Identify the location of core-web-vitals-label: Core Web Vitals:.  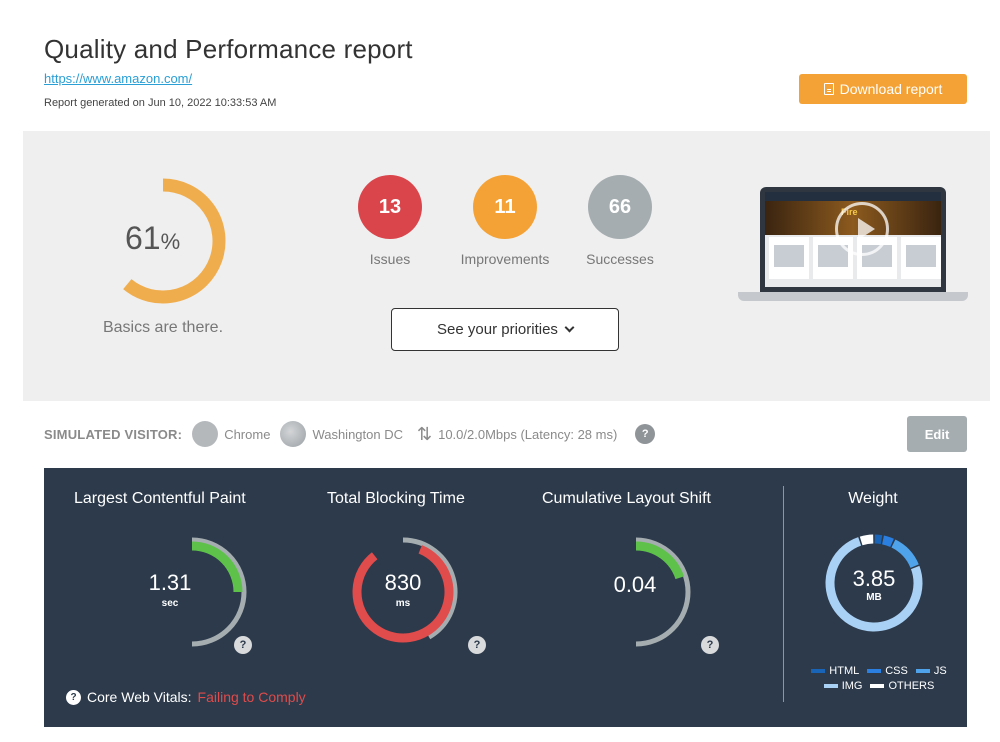
(139, 697).